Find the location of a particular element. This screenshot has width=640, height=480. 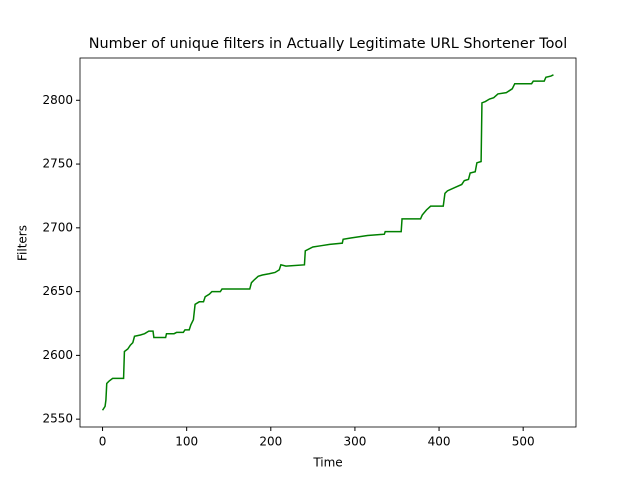

y-tick-label: 2550 is located at coordinates (57, 419).